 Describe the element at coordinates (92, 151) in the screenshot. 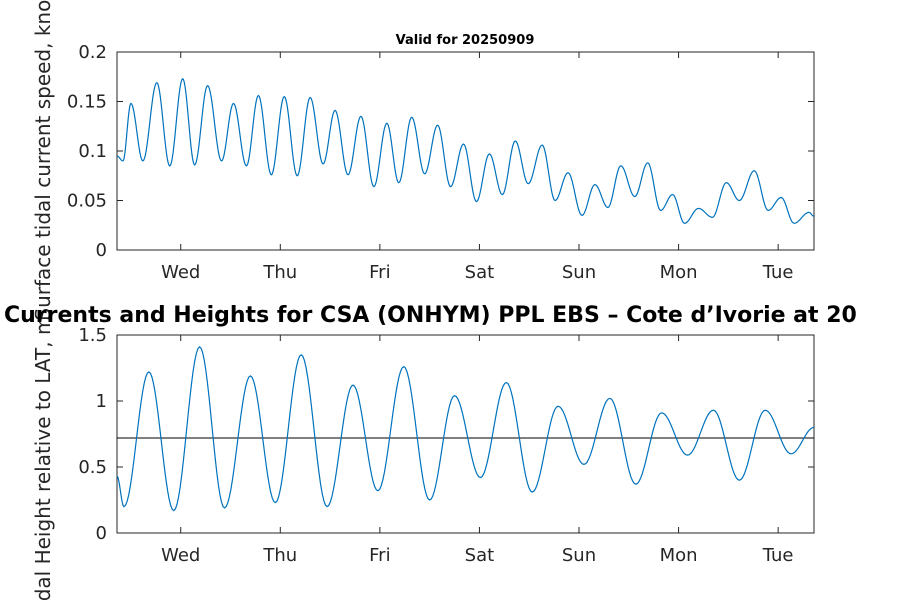

I see `current-y-tick-label: 0.1` at that location.